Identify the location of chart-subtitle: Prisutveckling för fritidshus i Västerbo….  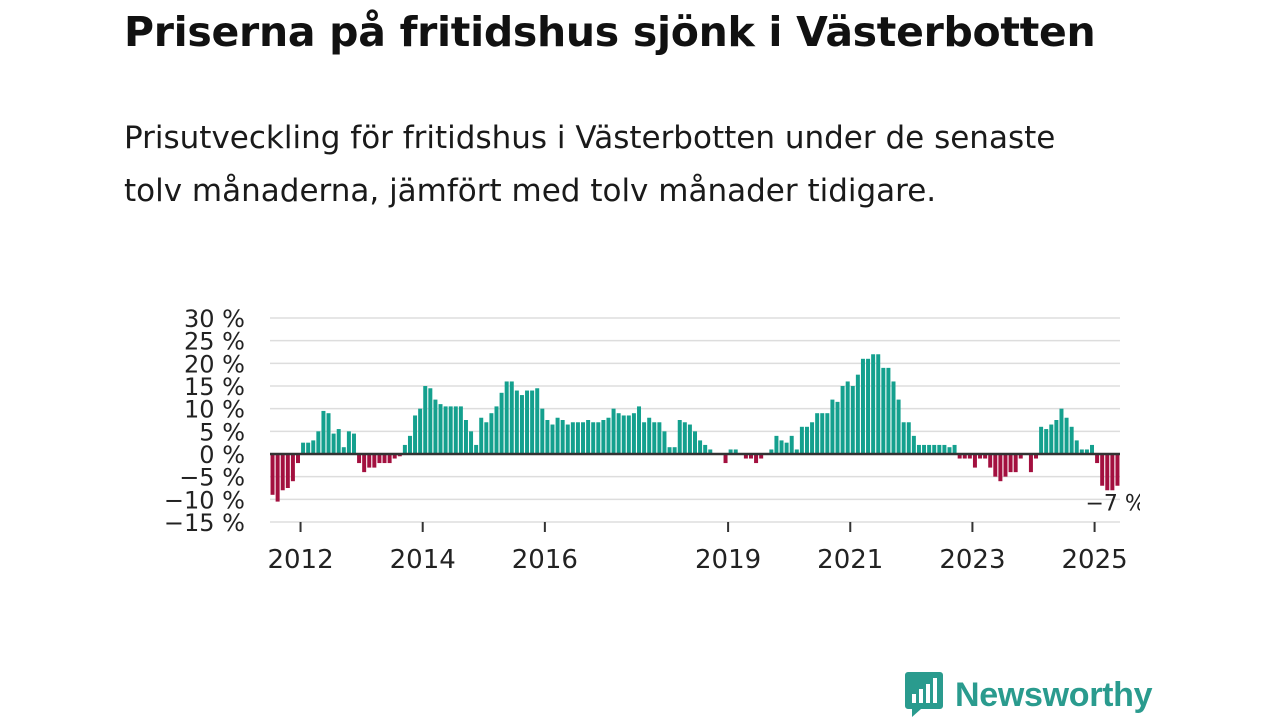
(590, 164).